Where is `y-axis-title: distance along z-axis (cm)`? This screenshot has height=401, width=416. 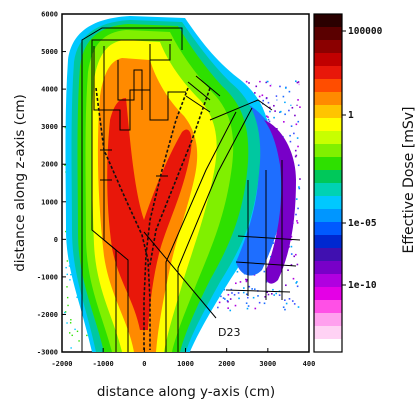
y-axis-title: distance along z-axis (cm) is located at coordinates (20, 183).